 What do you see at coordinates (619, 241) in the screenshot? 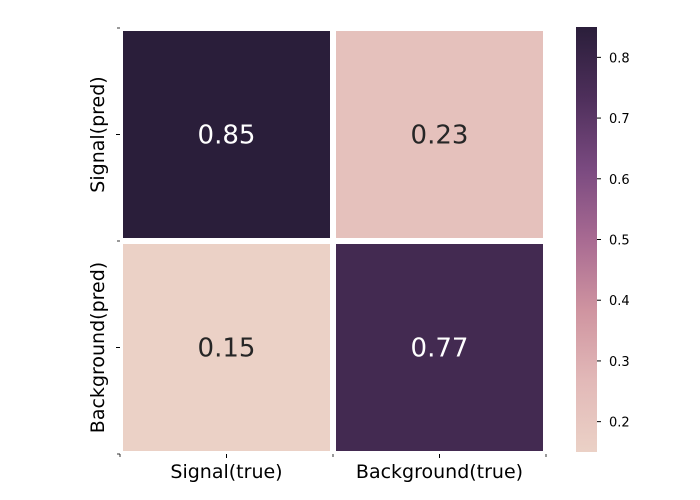
I see `colorbar-tick-label: 0.5` at bounding box center [619, 241].